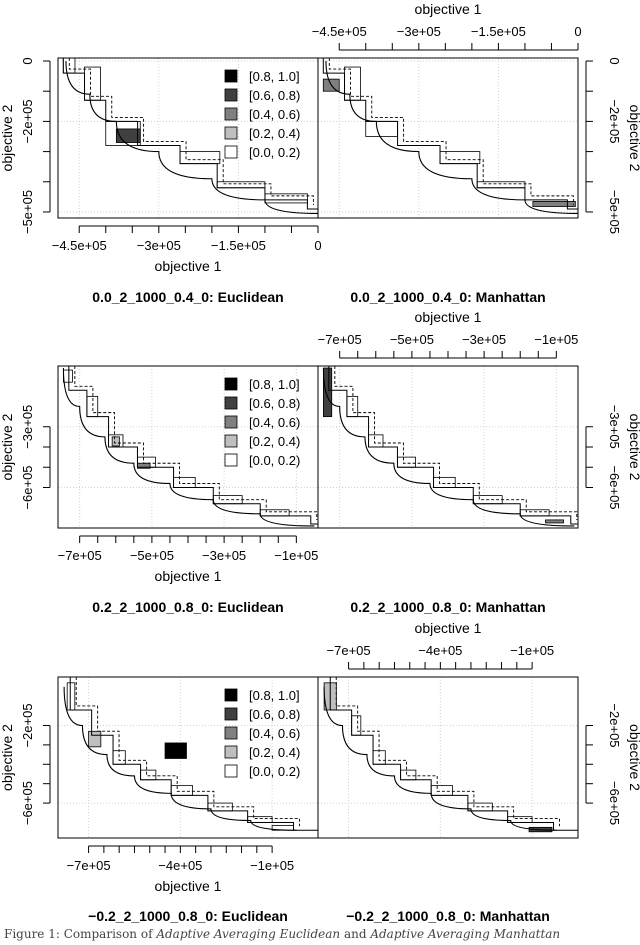 This screenshot has width=640, height=945. I want to click on x-tick-label: −1e+05, so click(296, 555).